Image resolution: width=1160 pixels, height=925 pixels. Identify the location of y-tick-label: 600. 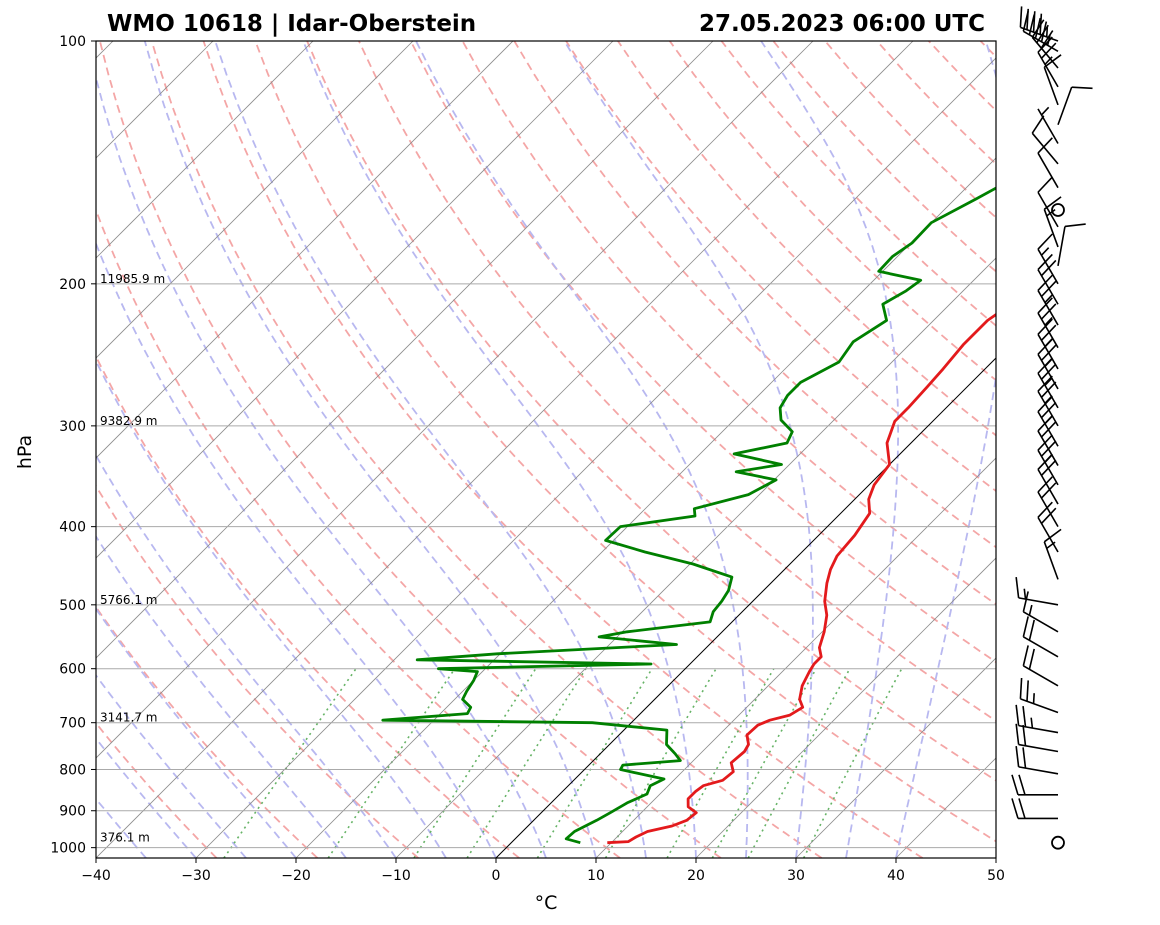
(72, 670).